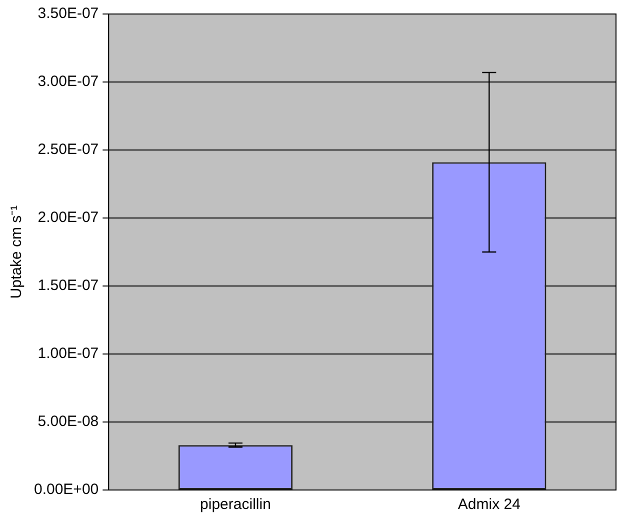 The width and height of the screenshot is (628, 524). I want to click on y-tick-label: 2.00E-07, so click(68, 217).